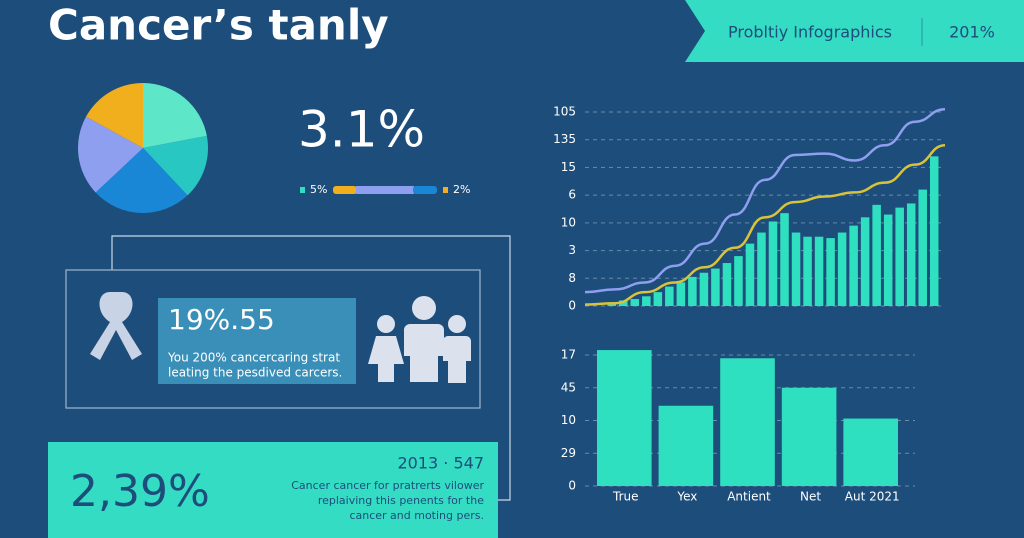 The height and width of the screenshot is (538, 1024). I want to click on y-tick-label: 8, so click(572, 278).